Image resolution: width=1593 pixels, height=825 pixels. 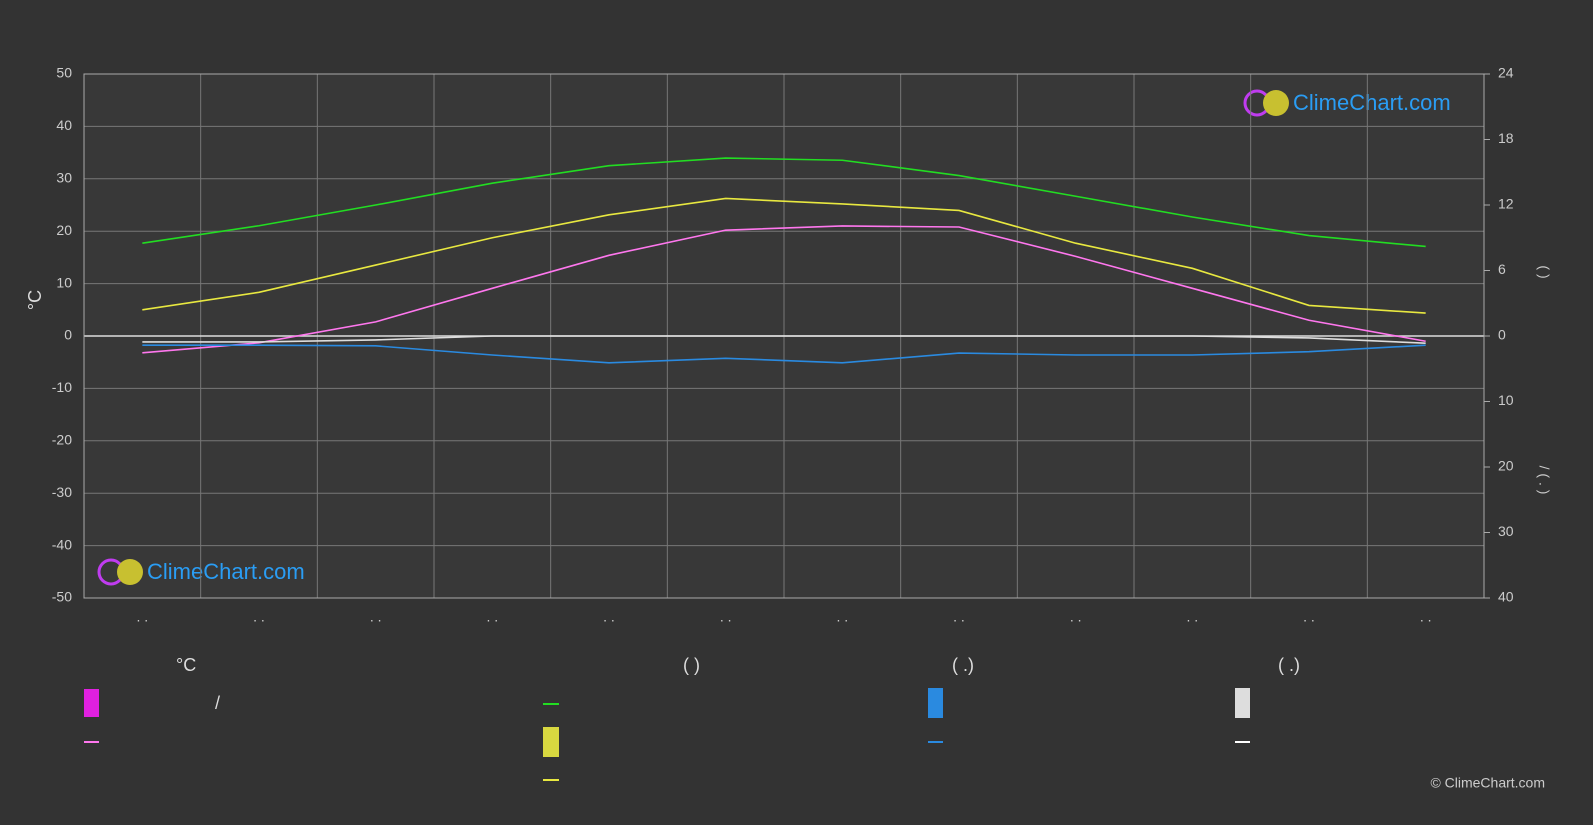 I want to click on y3-tick-label: 10, so click(x=1506, y=400).